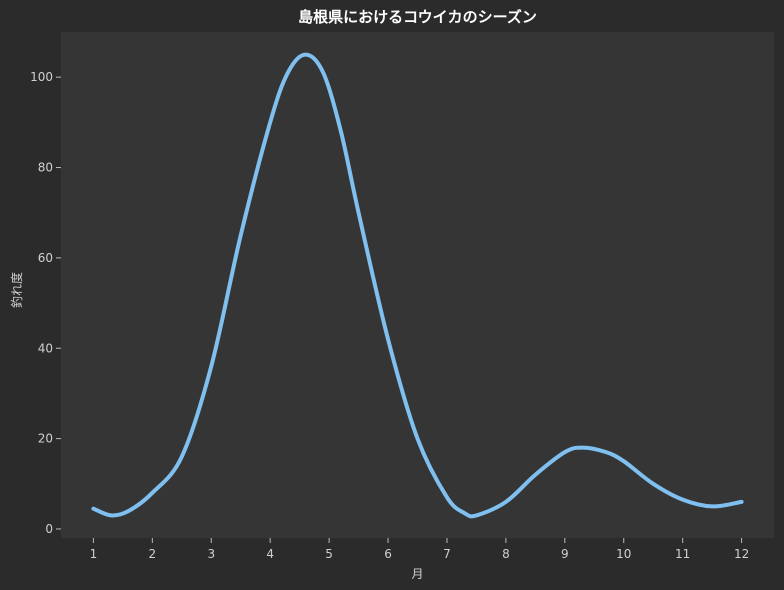 The height and width of the screenshot is (590, 784). Describe the element at coordinates (45, 258) in the screenshot. I see `y-tick-label: 60` at that location.